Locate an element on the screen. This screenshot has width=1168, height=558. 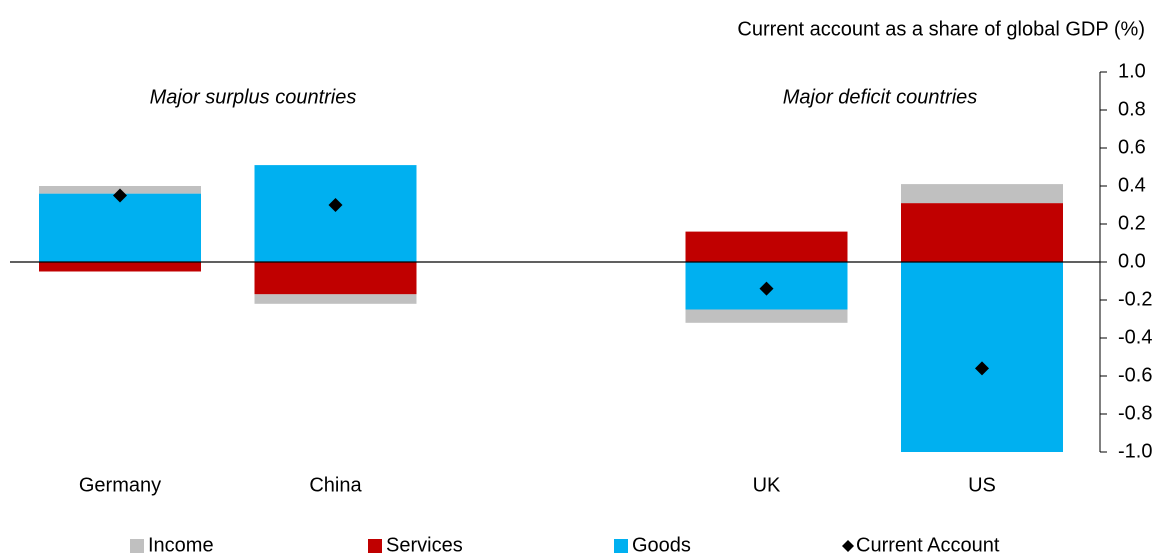
y-tick-label: -0.2 is located at coordinates (1135, 299).